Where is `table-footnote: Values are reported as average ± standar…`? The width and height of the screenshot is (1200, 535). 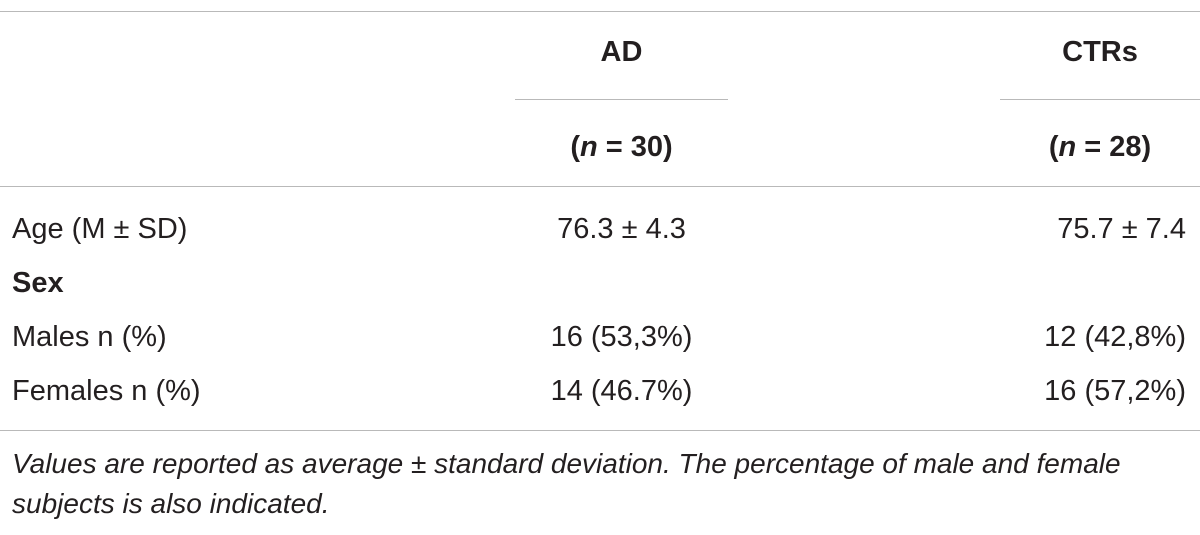 table-footnote: Values are reported as average ± standar… is located at coordinates (566, 483).